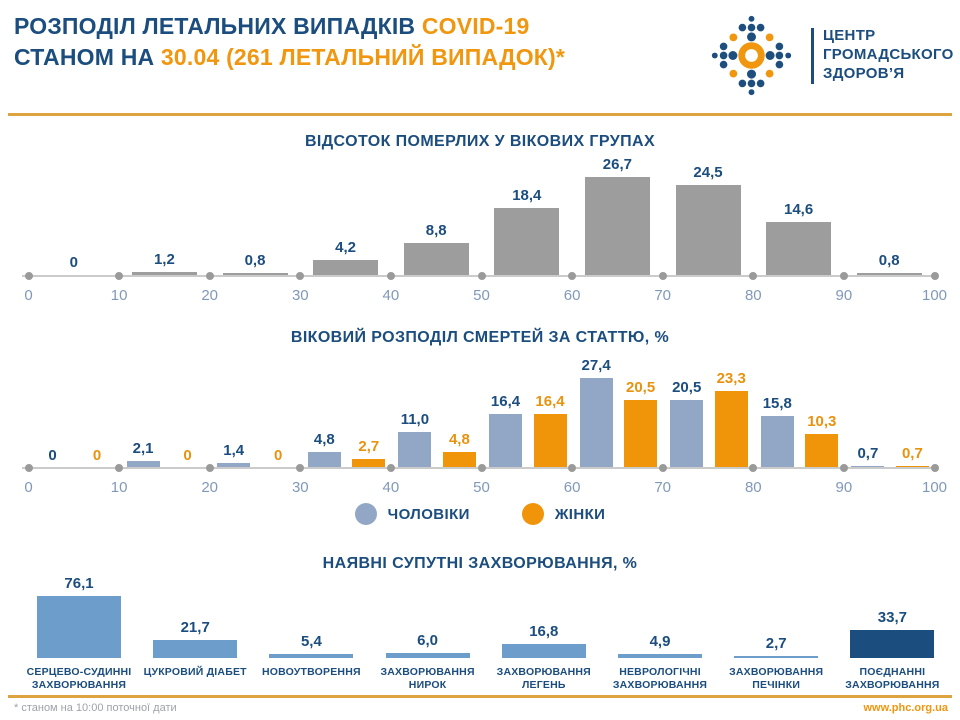  Describe the element at coordinates (119, 487) in the screenshot. I see `chart2-x-axis-tick-label: 10` at that location.